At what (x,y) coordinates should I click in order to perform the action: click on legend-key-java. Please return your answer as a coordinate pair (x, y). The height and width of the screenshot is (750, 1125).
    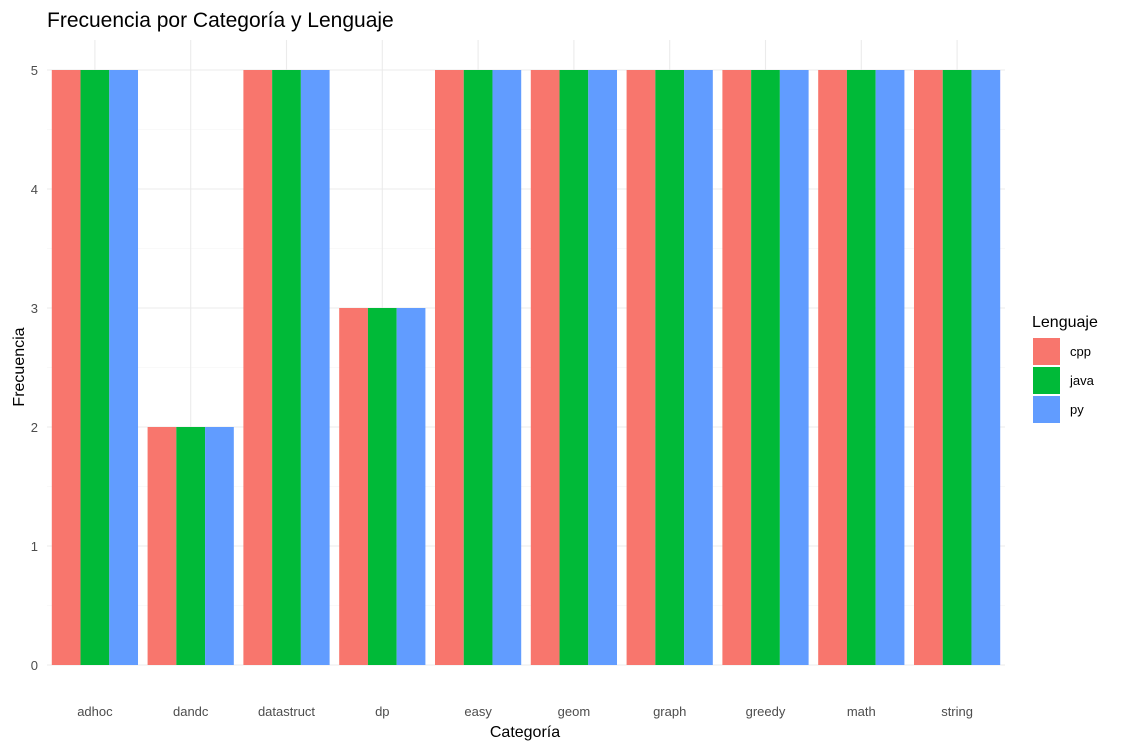
    Looking at the image, I should click on (1046, 380).